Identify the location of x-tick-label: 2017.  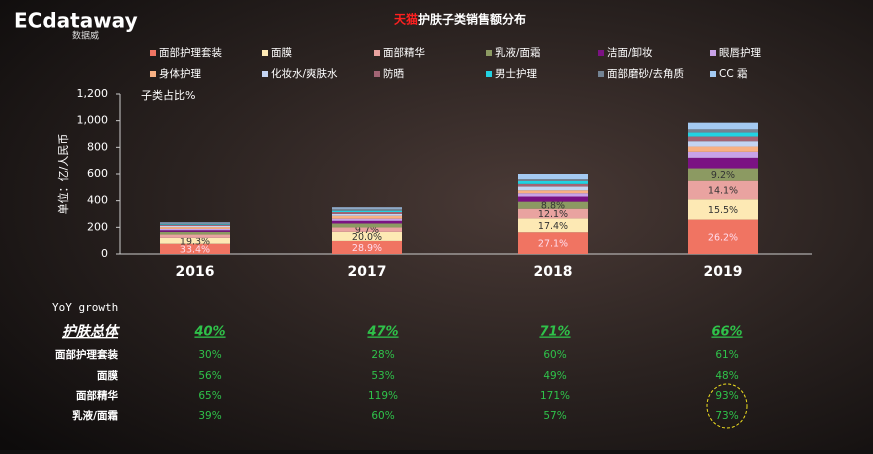
(367, 272).